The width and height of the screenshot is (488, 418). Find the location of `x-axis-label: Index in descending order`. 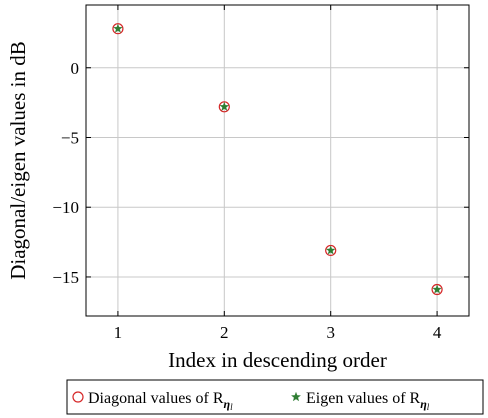

x-axis-label: Index in descending order is located at coordinates (277, 360).